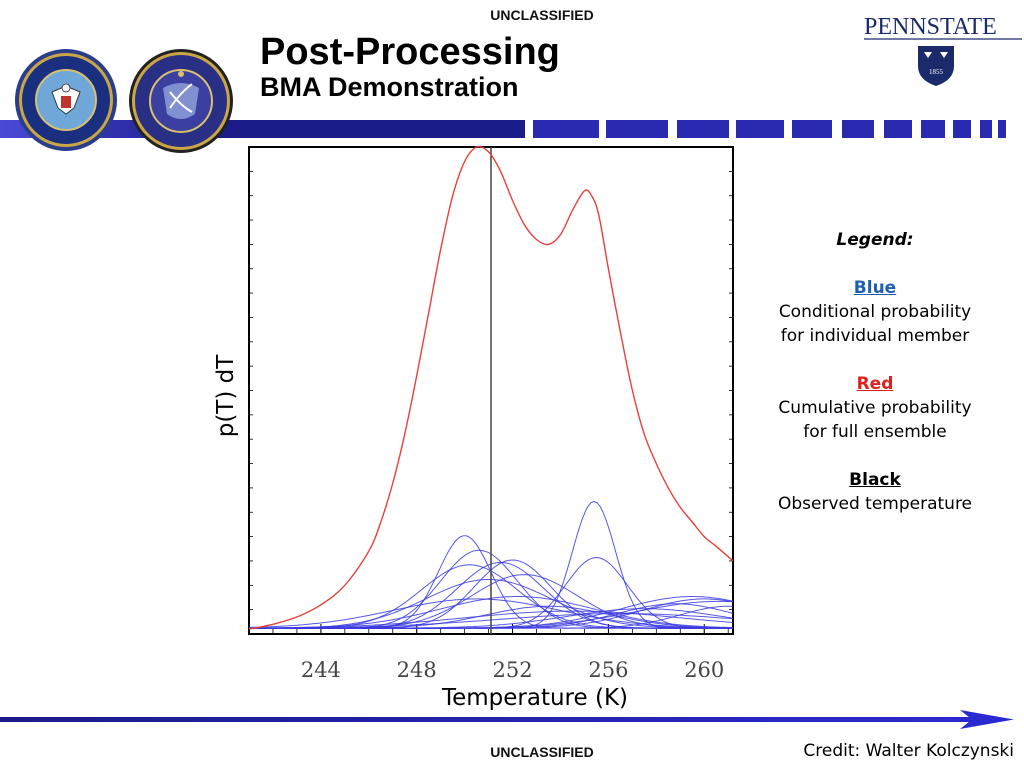  What do you see at coordinates (503, 129) in the screenshot?
I see `header-bar` at bounding box center [503, 129].